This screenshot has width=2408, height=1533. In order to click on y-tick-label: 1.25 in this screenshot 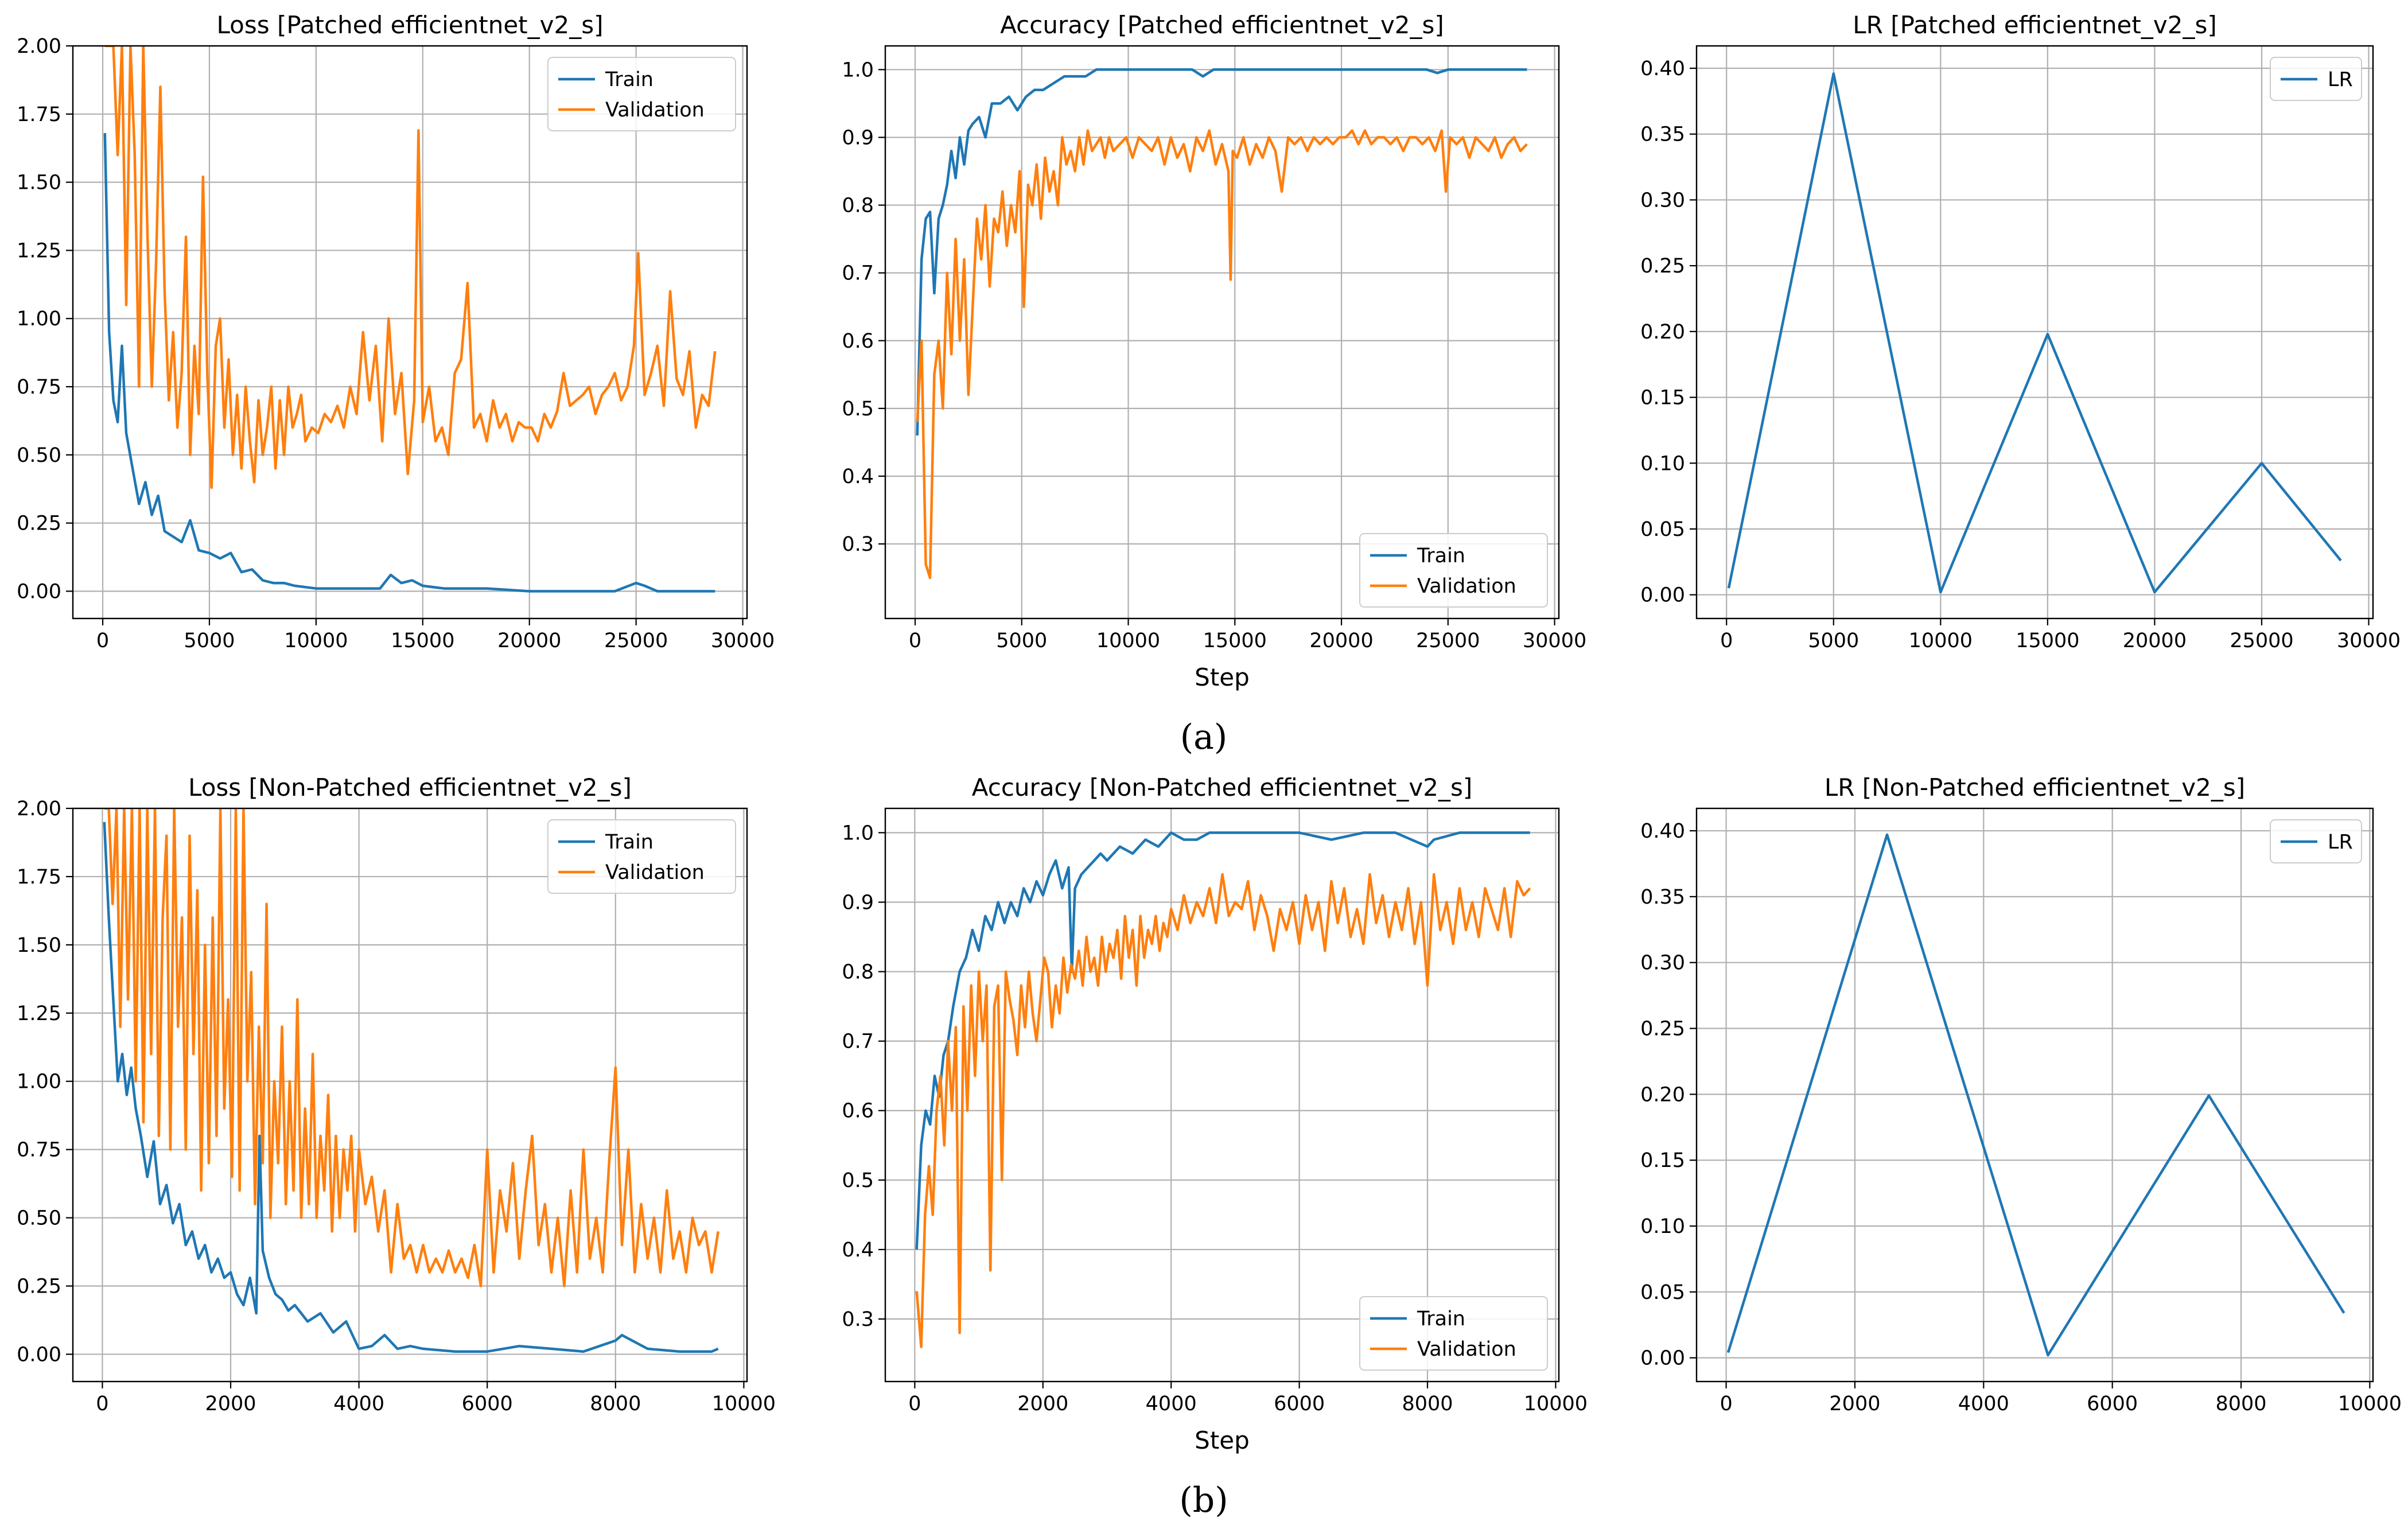, I will do `click(39, 250)`.